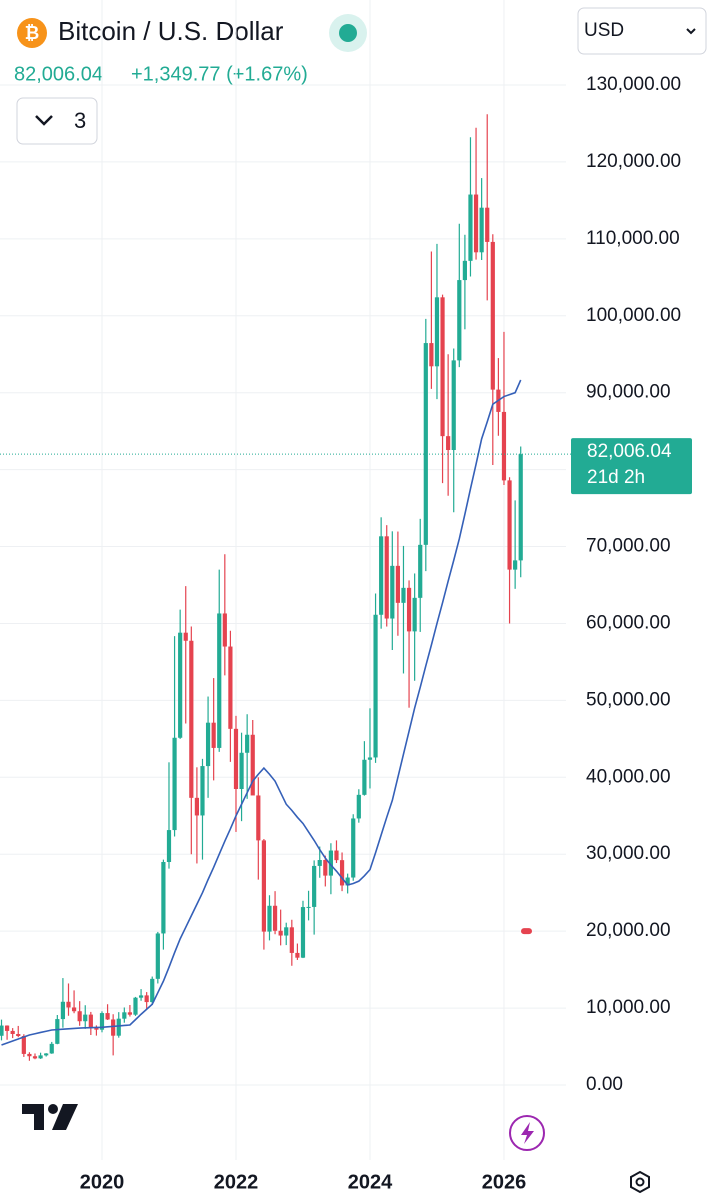 Image resolution: width=714 pixels, height=1200 pixels. I want to click on last-price-label: 82,006.04, so click(629, 451).